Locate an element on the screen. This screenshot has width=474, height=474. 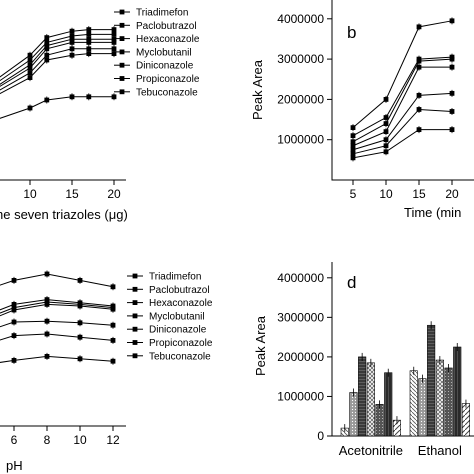
panel-a-legend-entry: Hexaconazole is located at coordinates (168, 39).